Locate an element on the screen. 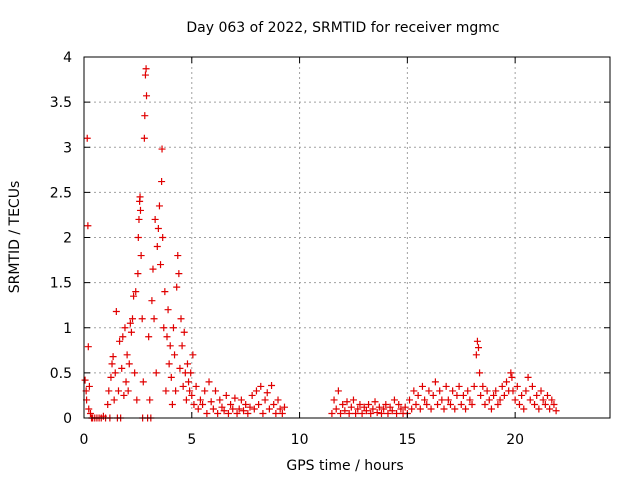  x-tick-label: 20 is located at coordinates (515, 440).